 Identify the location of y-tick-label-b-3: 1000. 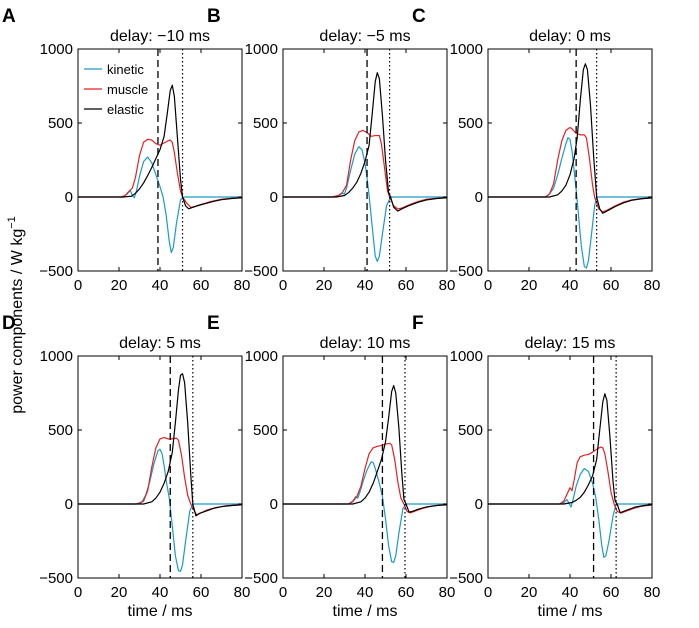
(261, 49).